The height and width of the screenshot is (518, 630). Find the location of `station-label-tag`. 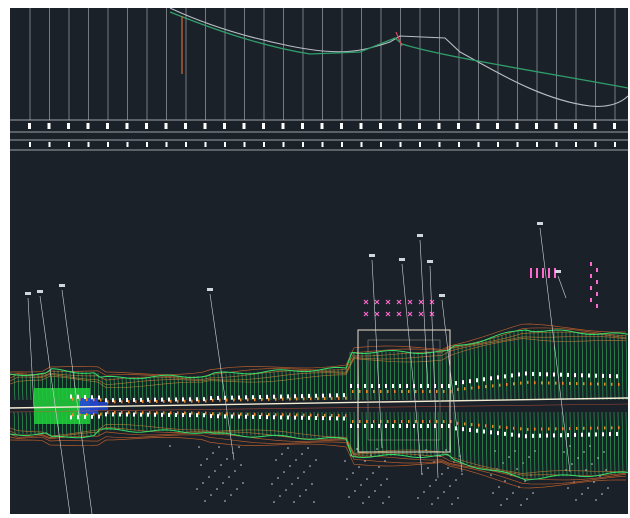

station-label-tag is located at coordinates (402, 259).